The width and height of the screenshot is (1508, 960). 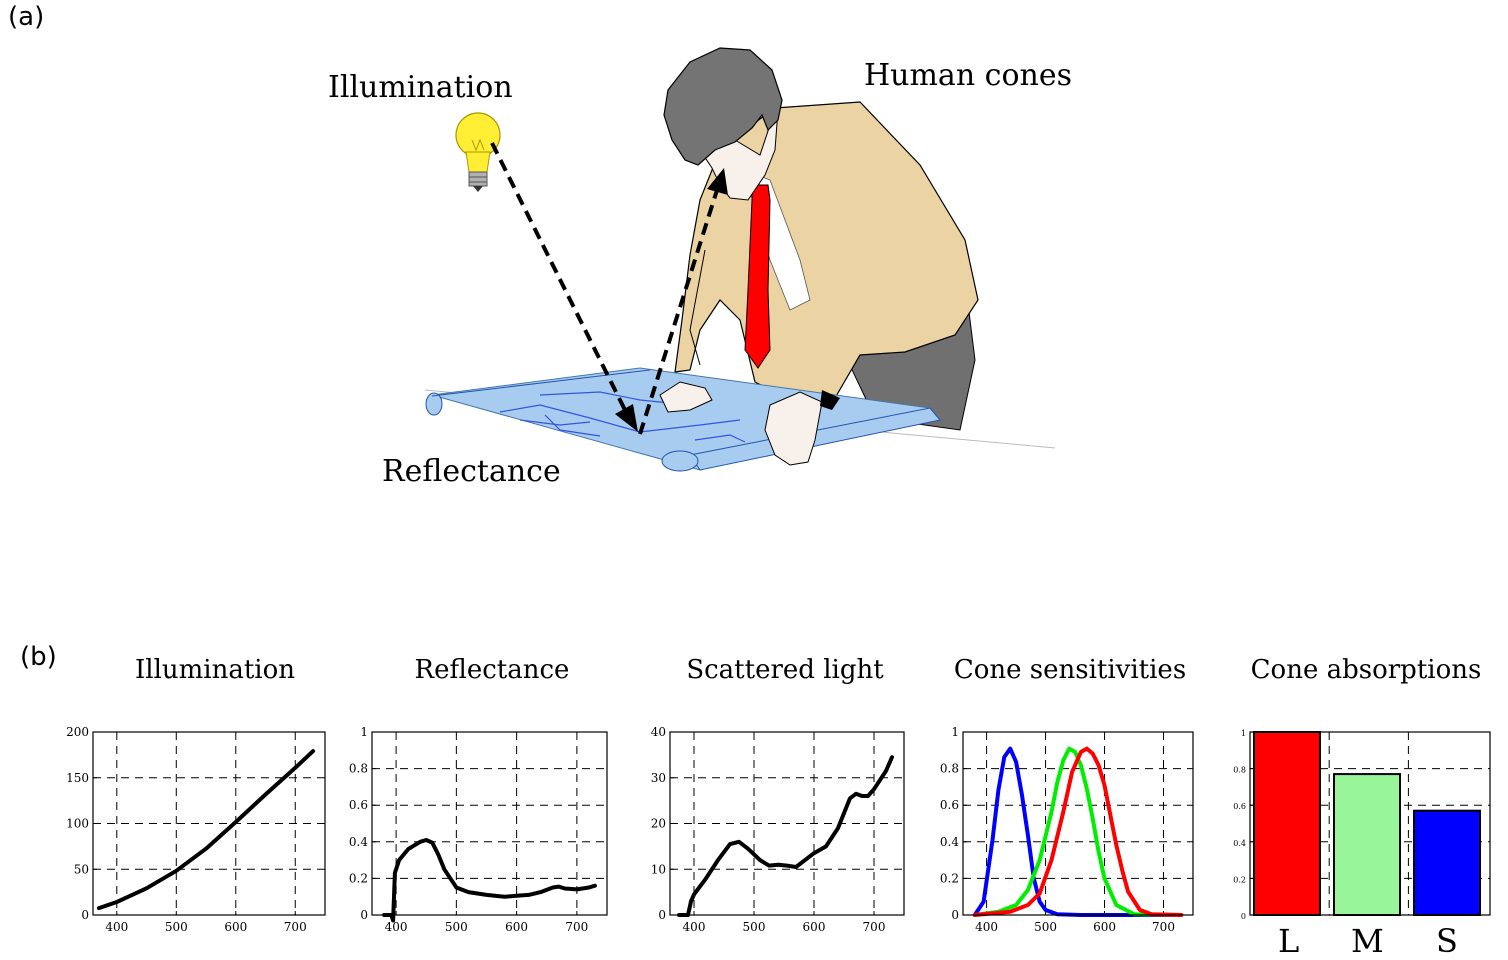 I want to click on right-cuff, so click(x=830, y=400).